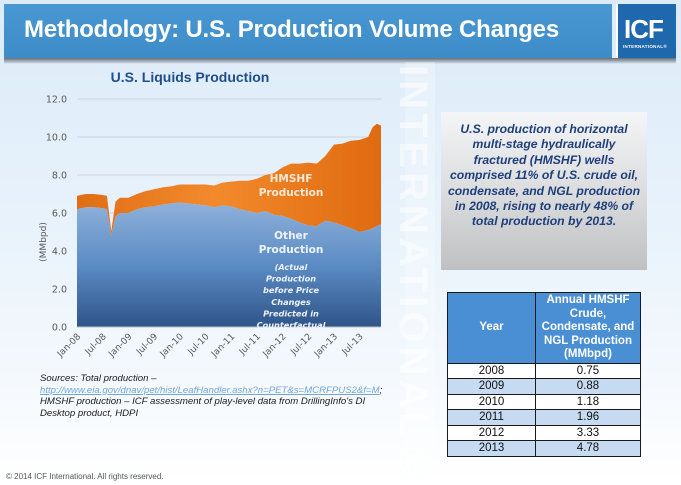  What do you see at coordinates (491, 328) in the screenshot?
I see `column-header-year: Year` at bounding box center [491, 328].